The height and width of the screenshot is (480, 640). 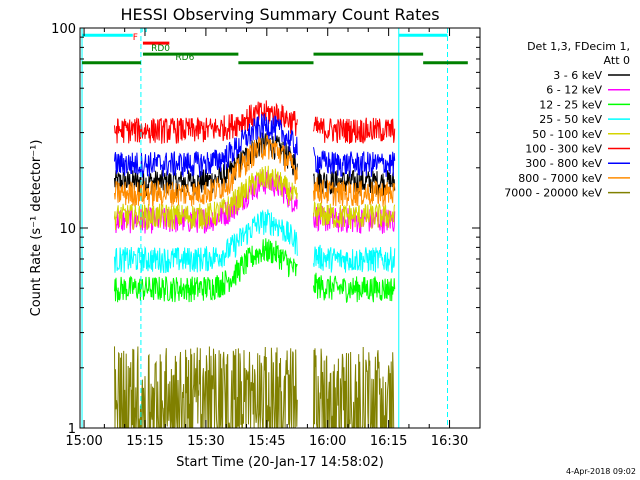 What do you see at coordinates (144, 441) in the screenshot?
I see `x-tick-label: 15:15` at bounding box center [144, 441].